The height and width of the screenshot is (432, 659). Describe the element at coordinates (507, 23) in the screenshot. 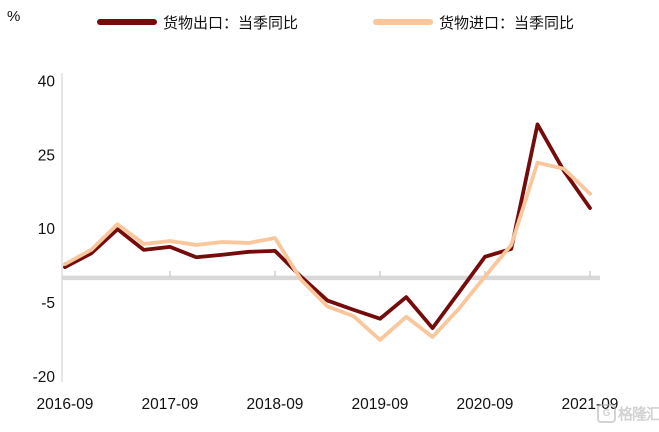

I see `legend-label-import: 货物进口：当季同比` at that location.